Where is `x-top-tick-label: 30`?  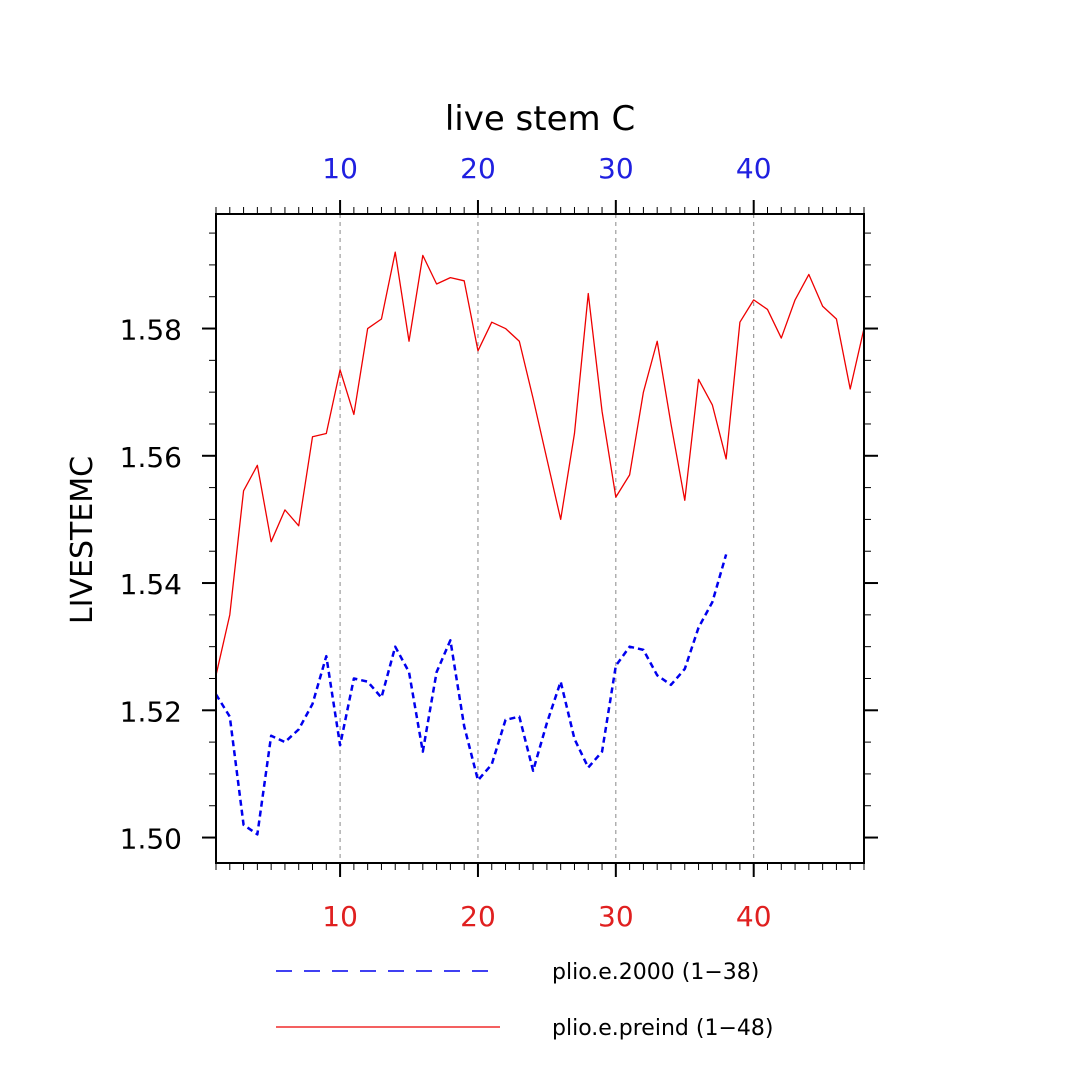
x-top-tick-label: 30 is located at coordinates (616, 168).